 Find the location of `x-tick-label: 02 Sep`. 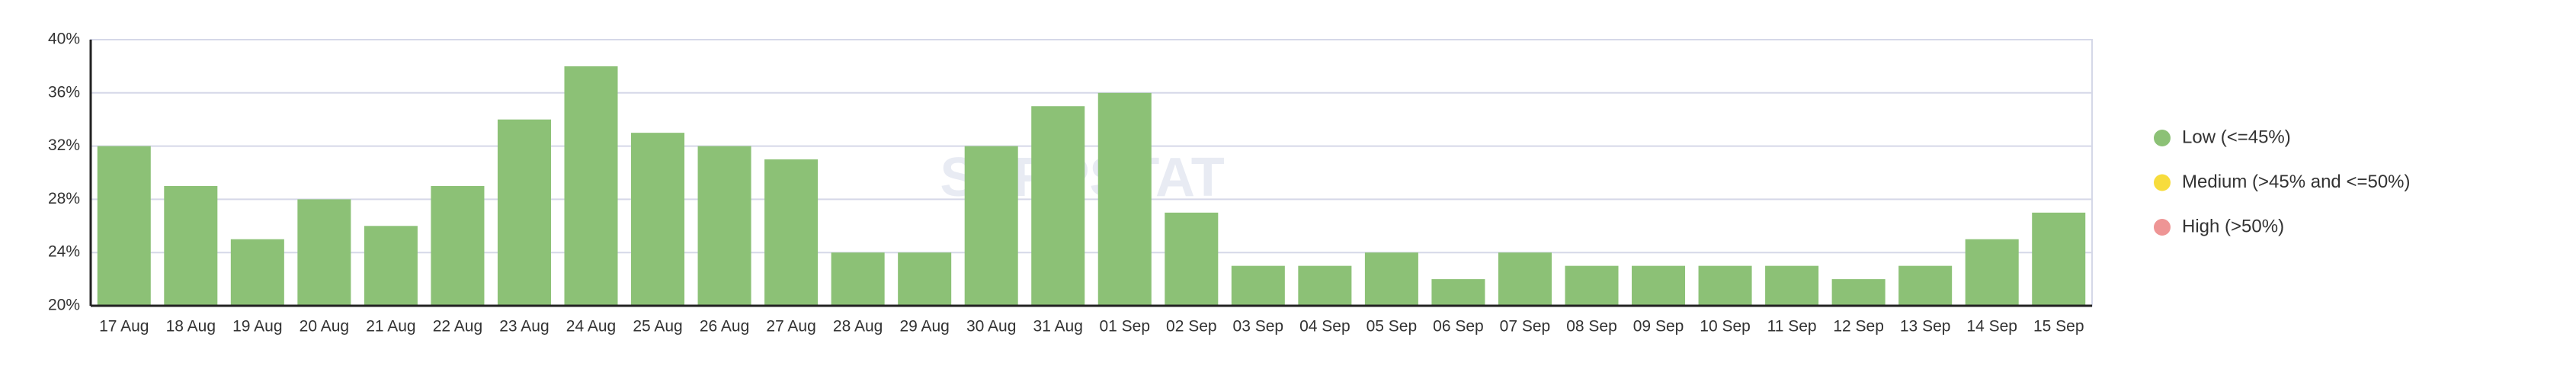

x-tick-label: 02 Sep is located at coordinates (1191, 327).